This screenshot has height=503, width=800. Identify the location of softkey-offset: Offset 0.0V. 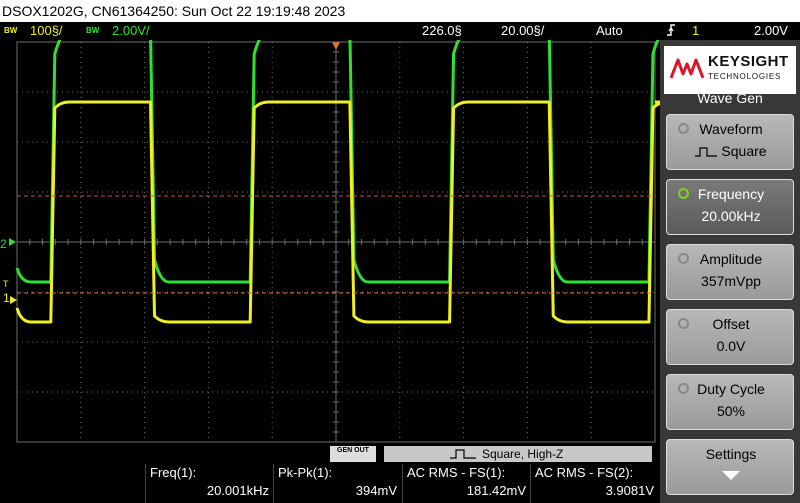
(730, 337).